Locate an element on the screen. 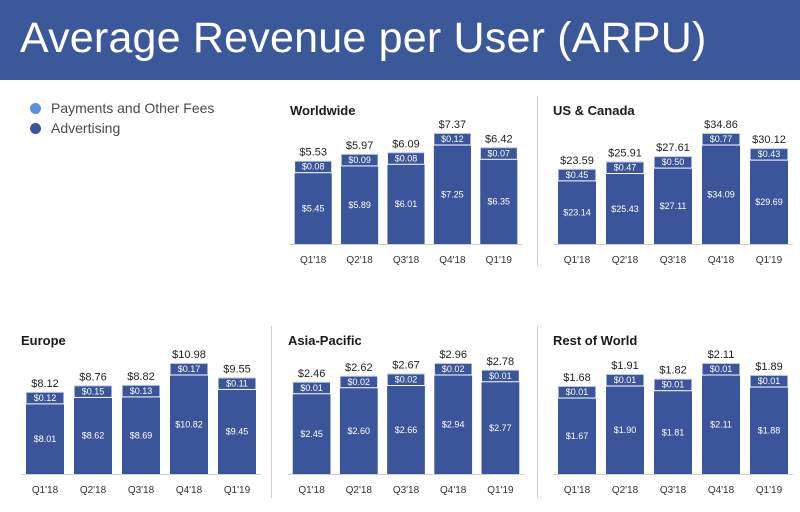  label-payments-q1-18: $0.01 is located at coordinates (311, 388).